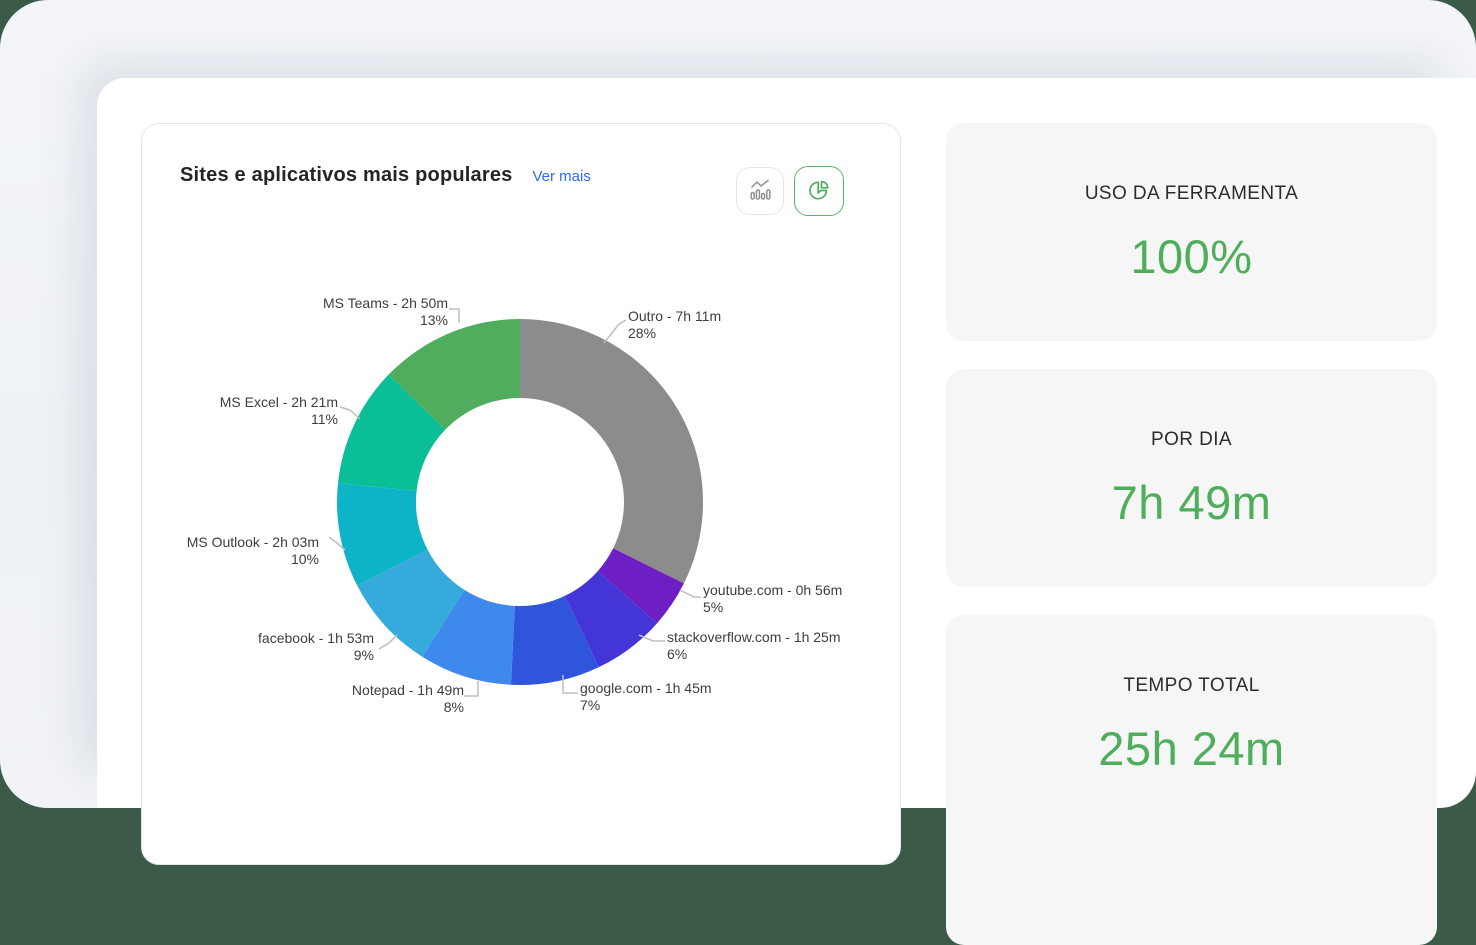 This screenshot has width=1476, height=945. Describe the element at coordinates (1191, 439) in the screenshot. I see `stat-label: POR DIA` at that location.